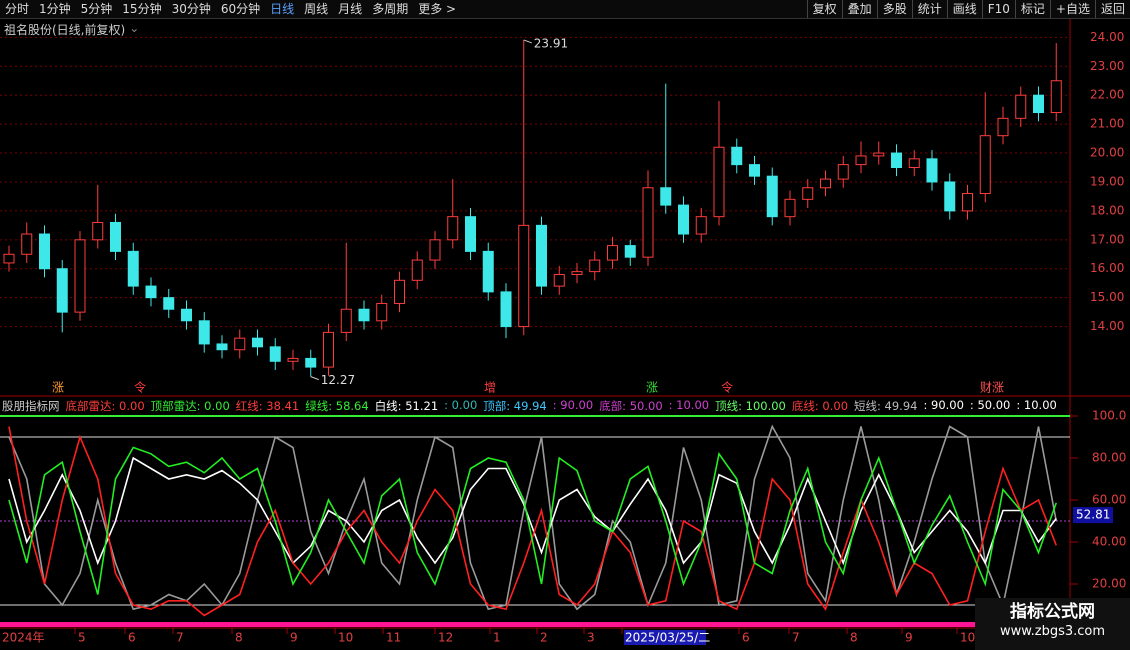 The height and width of the screenshot is (650, 1130). What do you see at coordinates (929, 9) in the screenshot?
I see `tool-button: 统计` at bounding box center [929, 9].